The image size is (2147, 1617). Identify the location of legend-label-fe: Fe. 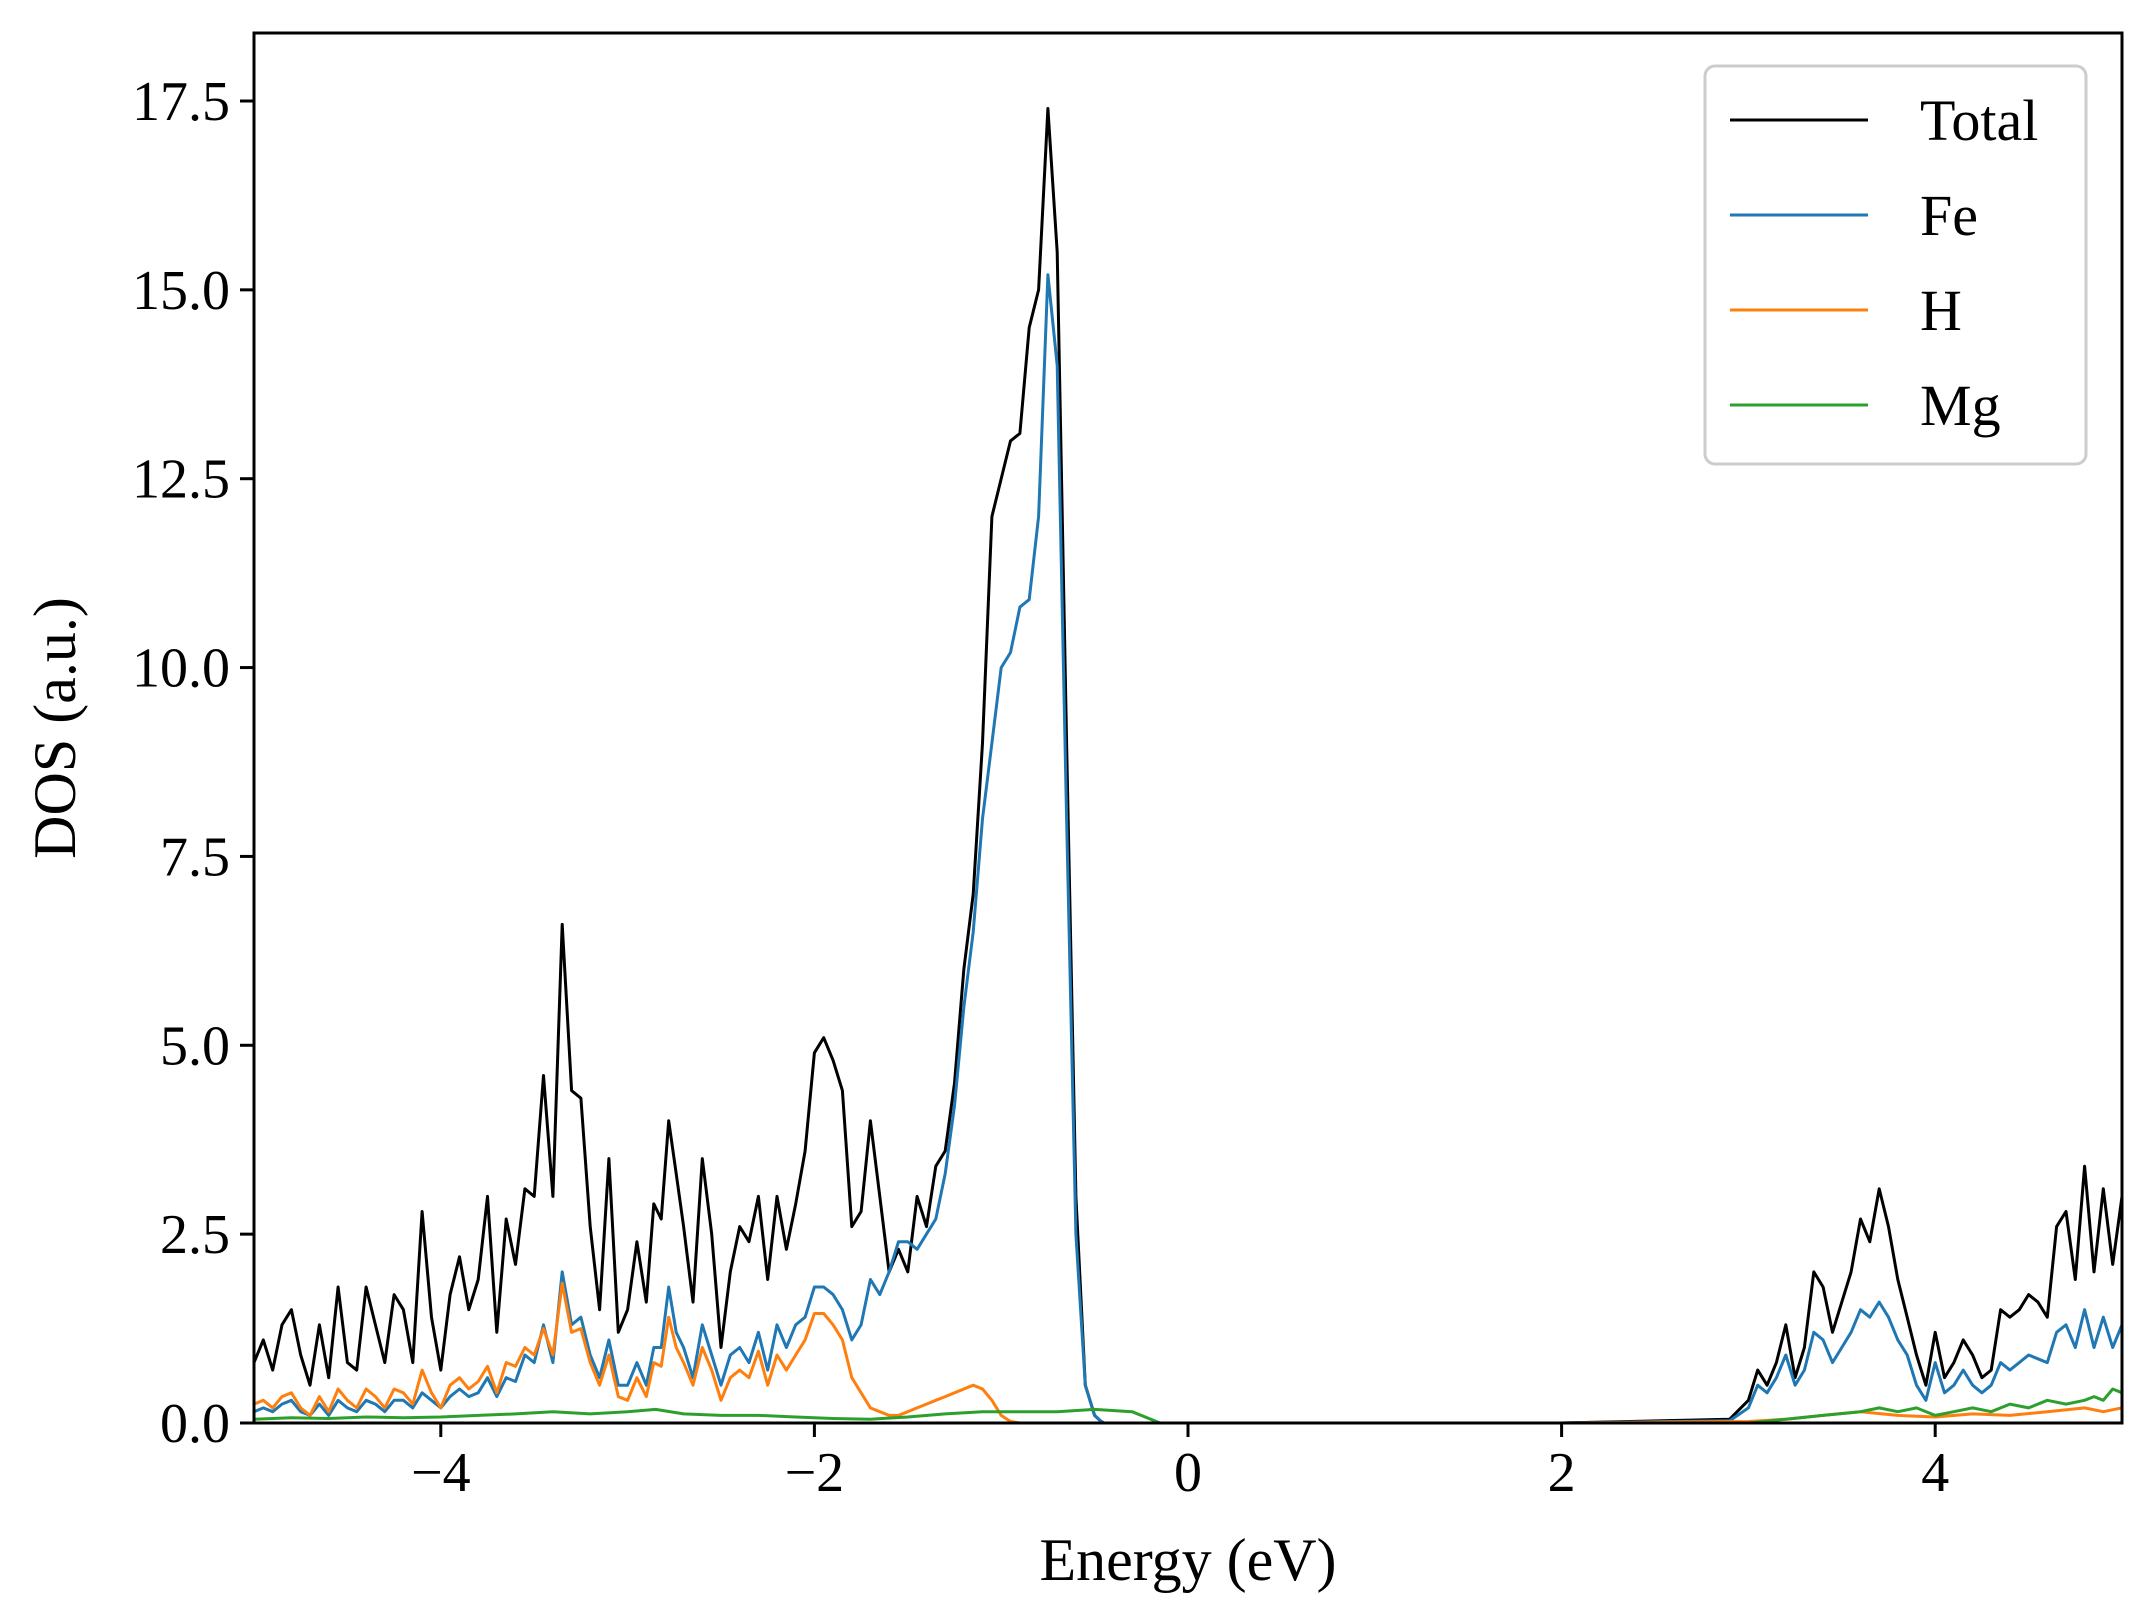
(1949, 215).